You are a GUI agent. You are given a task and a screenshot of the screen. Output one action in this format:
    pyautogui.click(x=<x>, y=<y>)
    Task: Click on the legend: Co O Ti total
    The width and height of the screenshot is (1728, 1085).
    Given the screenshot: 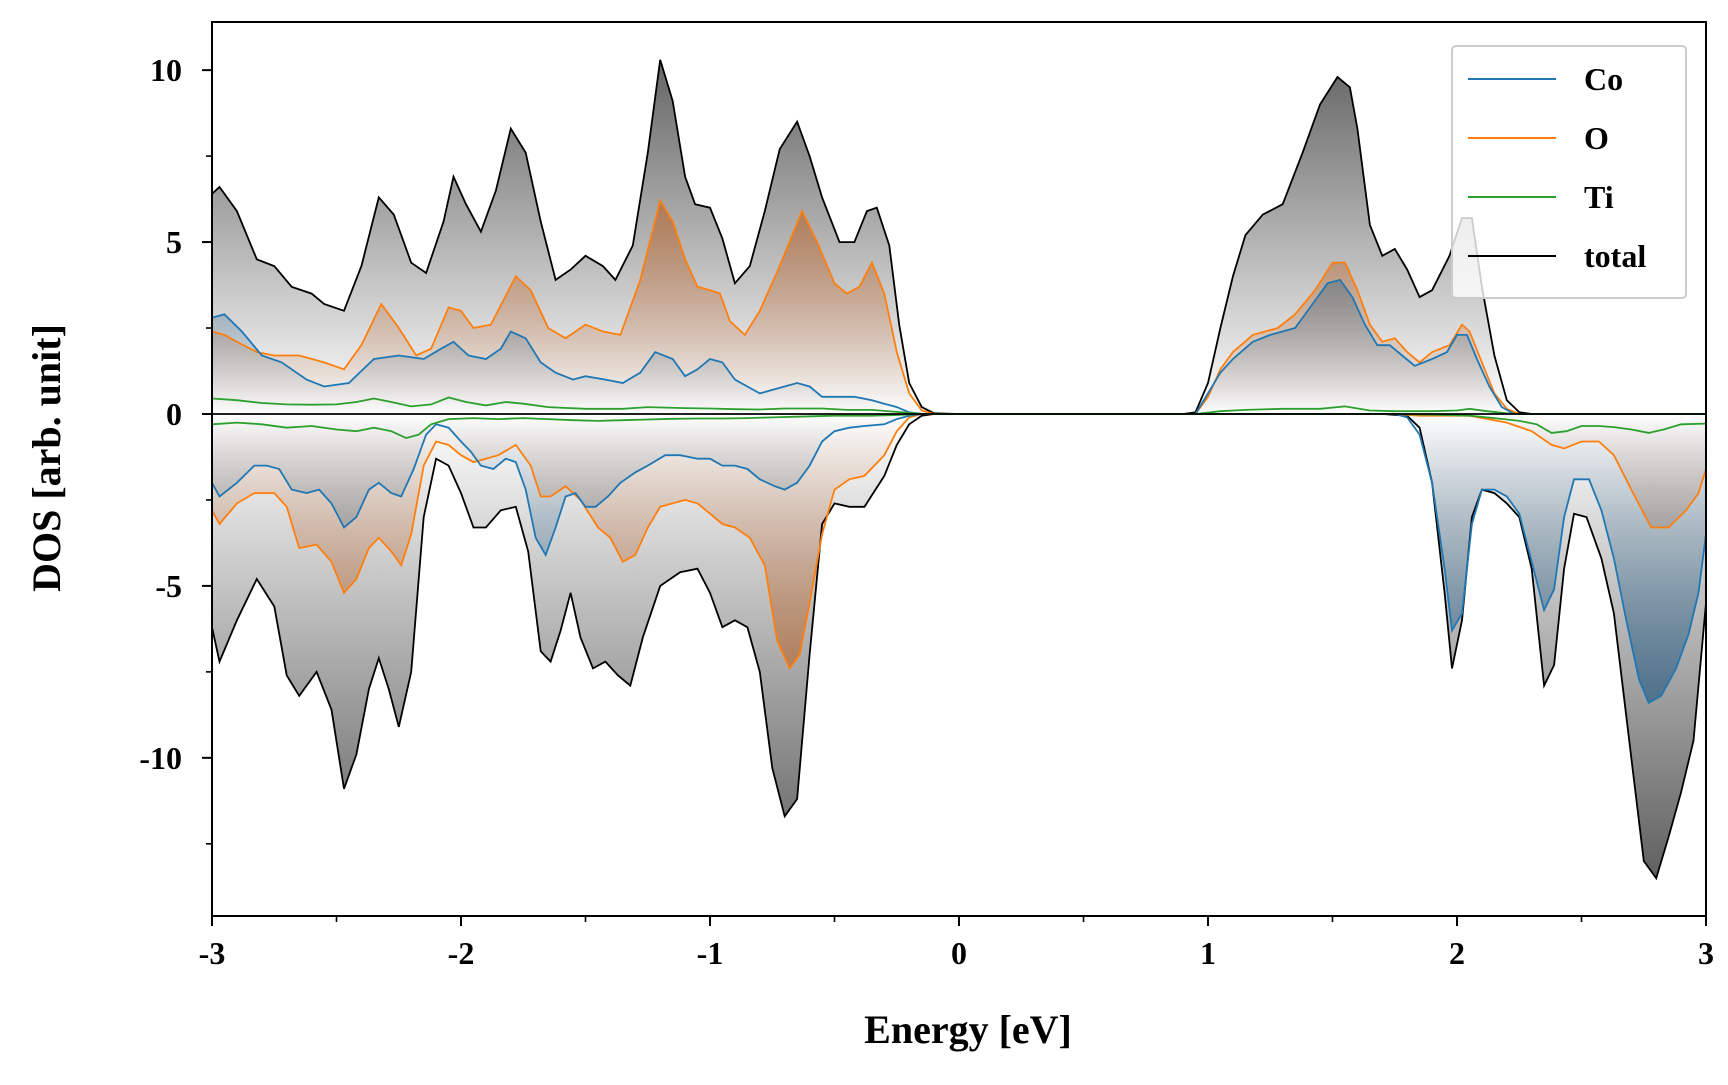 What is the action you would take?
    pyautogui.click(x=1569, y=172)
    